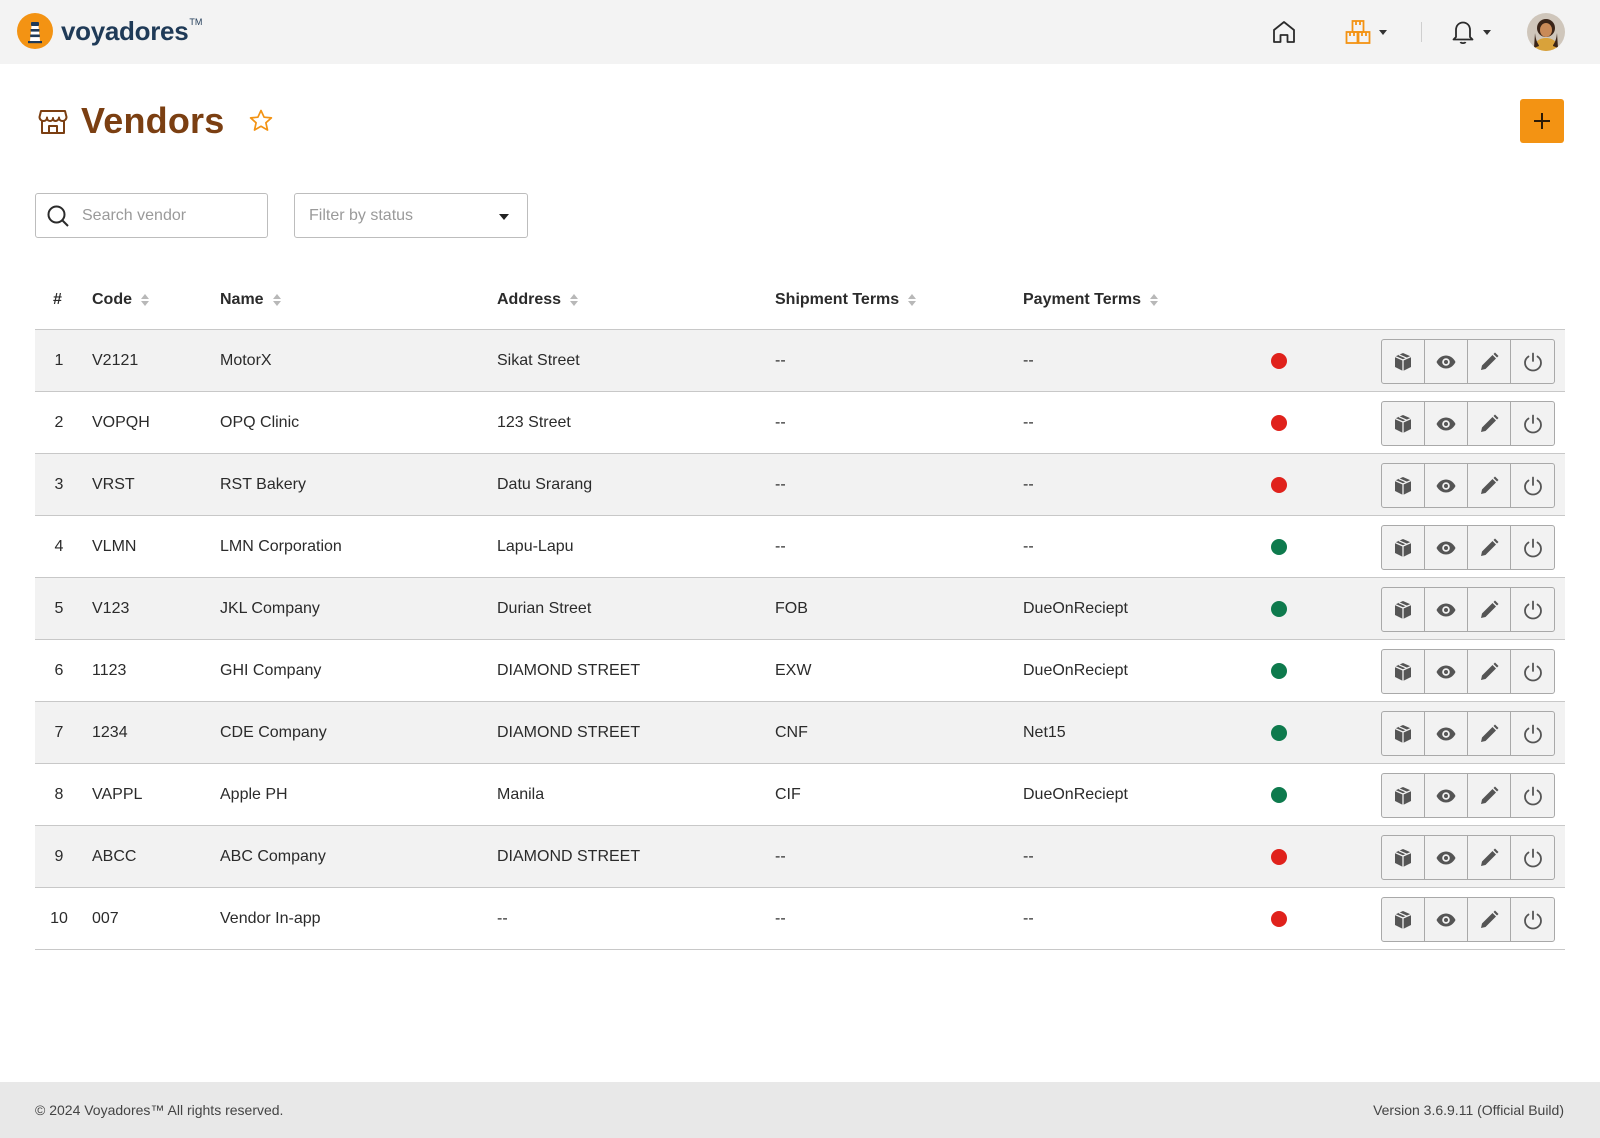 The image size is (1600, 1138). What do you see at coordinates (1470, 32) in the screenshot?
I see `notifications-menu` at bounding box center [1470, 32].